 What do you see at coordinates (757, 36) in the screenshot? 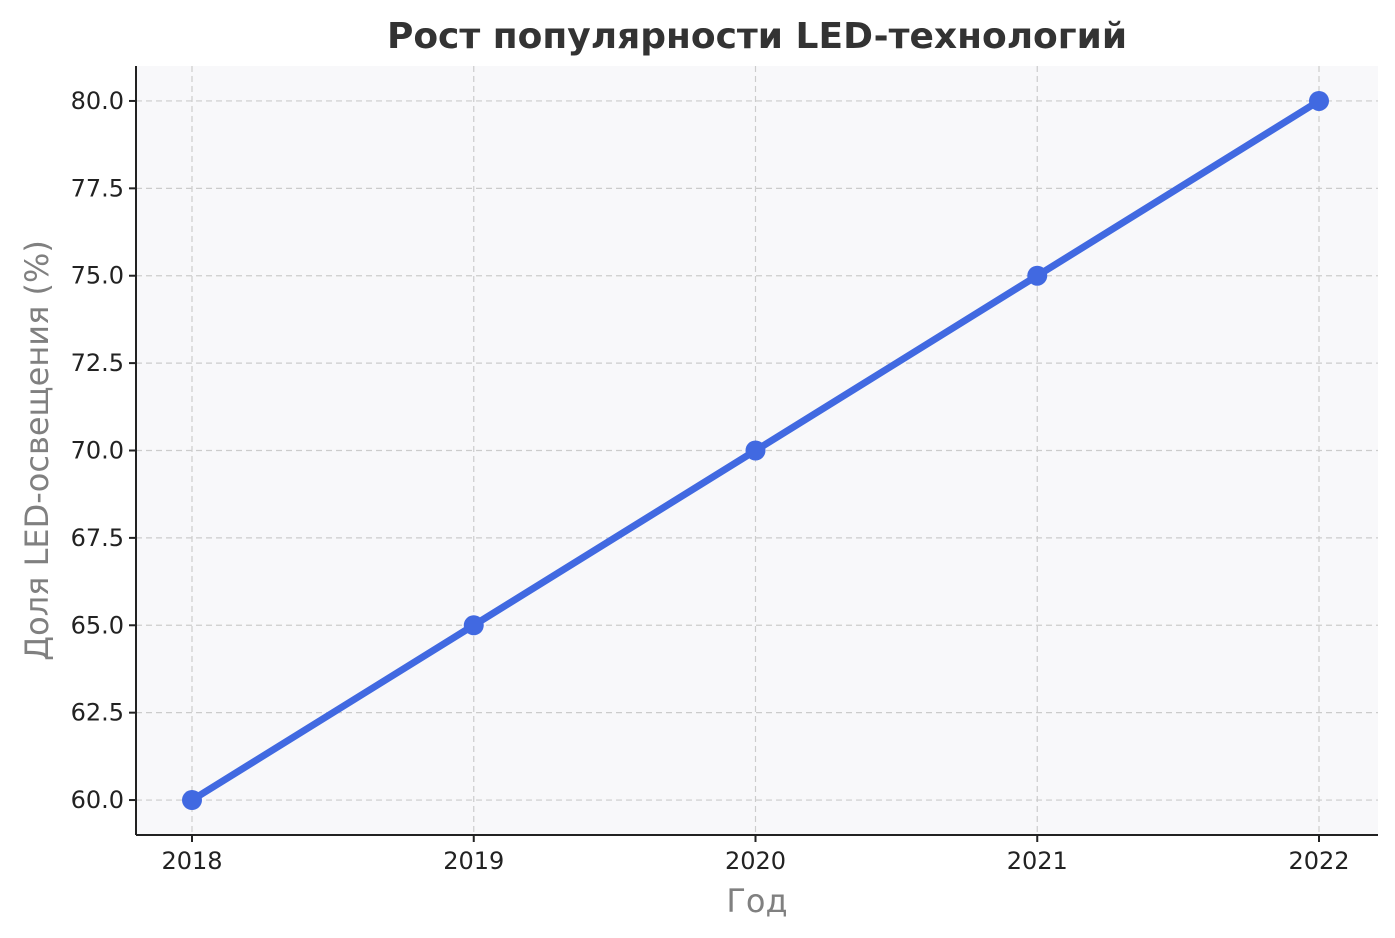
I see `chart-title: Рост популярности LED-технологий` at bounding box center [757, 36].